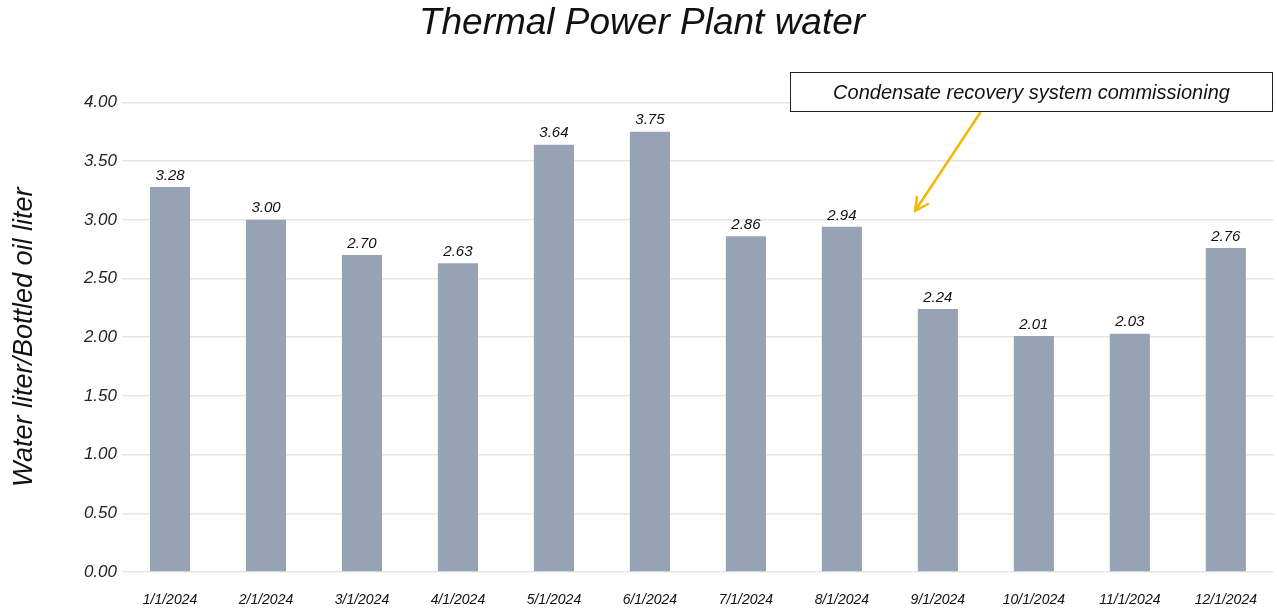  I want to click on data-label: 2.63, so click(458, 250).